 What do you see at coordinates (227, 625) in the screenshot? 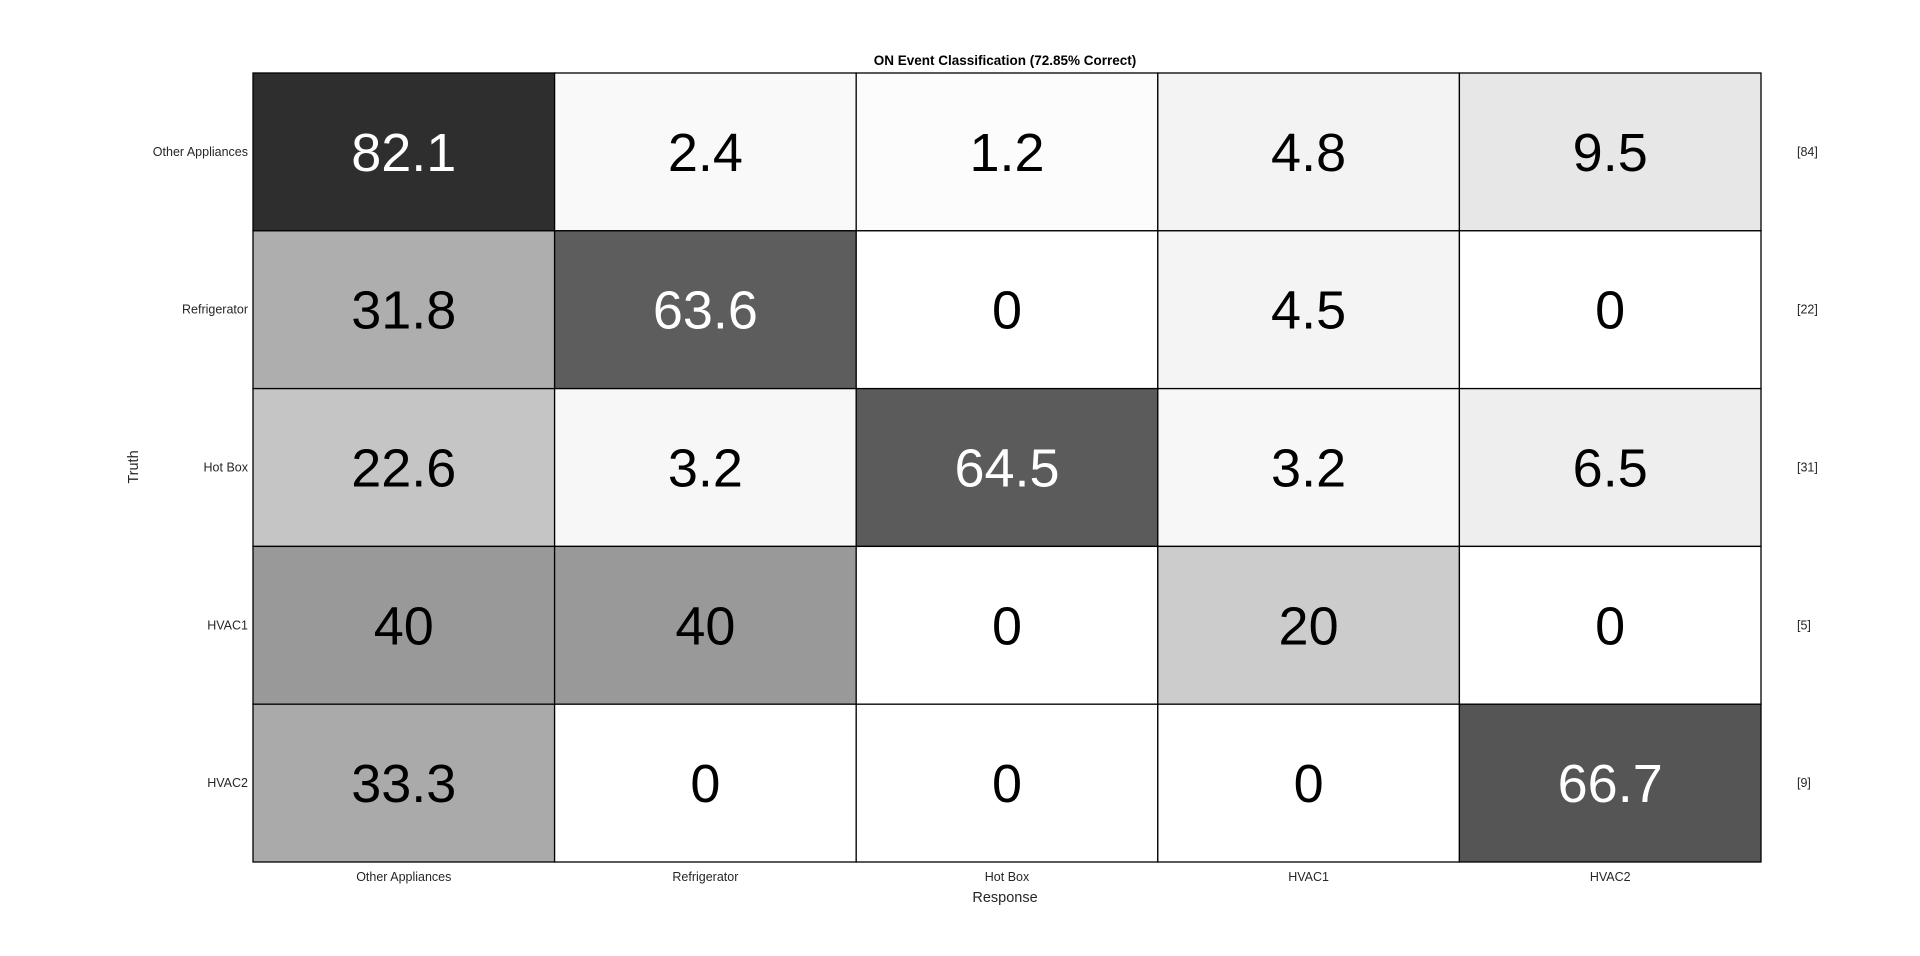
I see `y-tick-label: HVAC1` at bounding box center [227, 625].